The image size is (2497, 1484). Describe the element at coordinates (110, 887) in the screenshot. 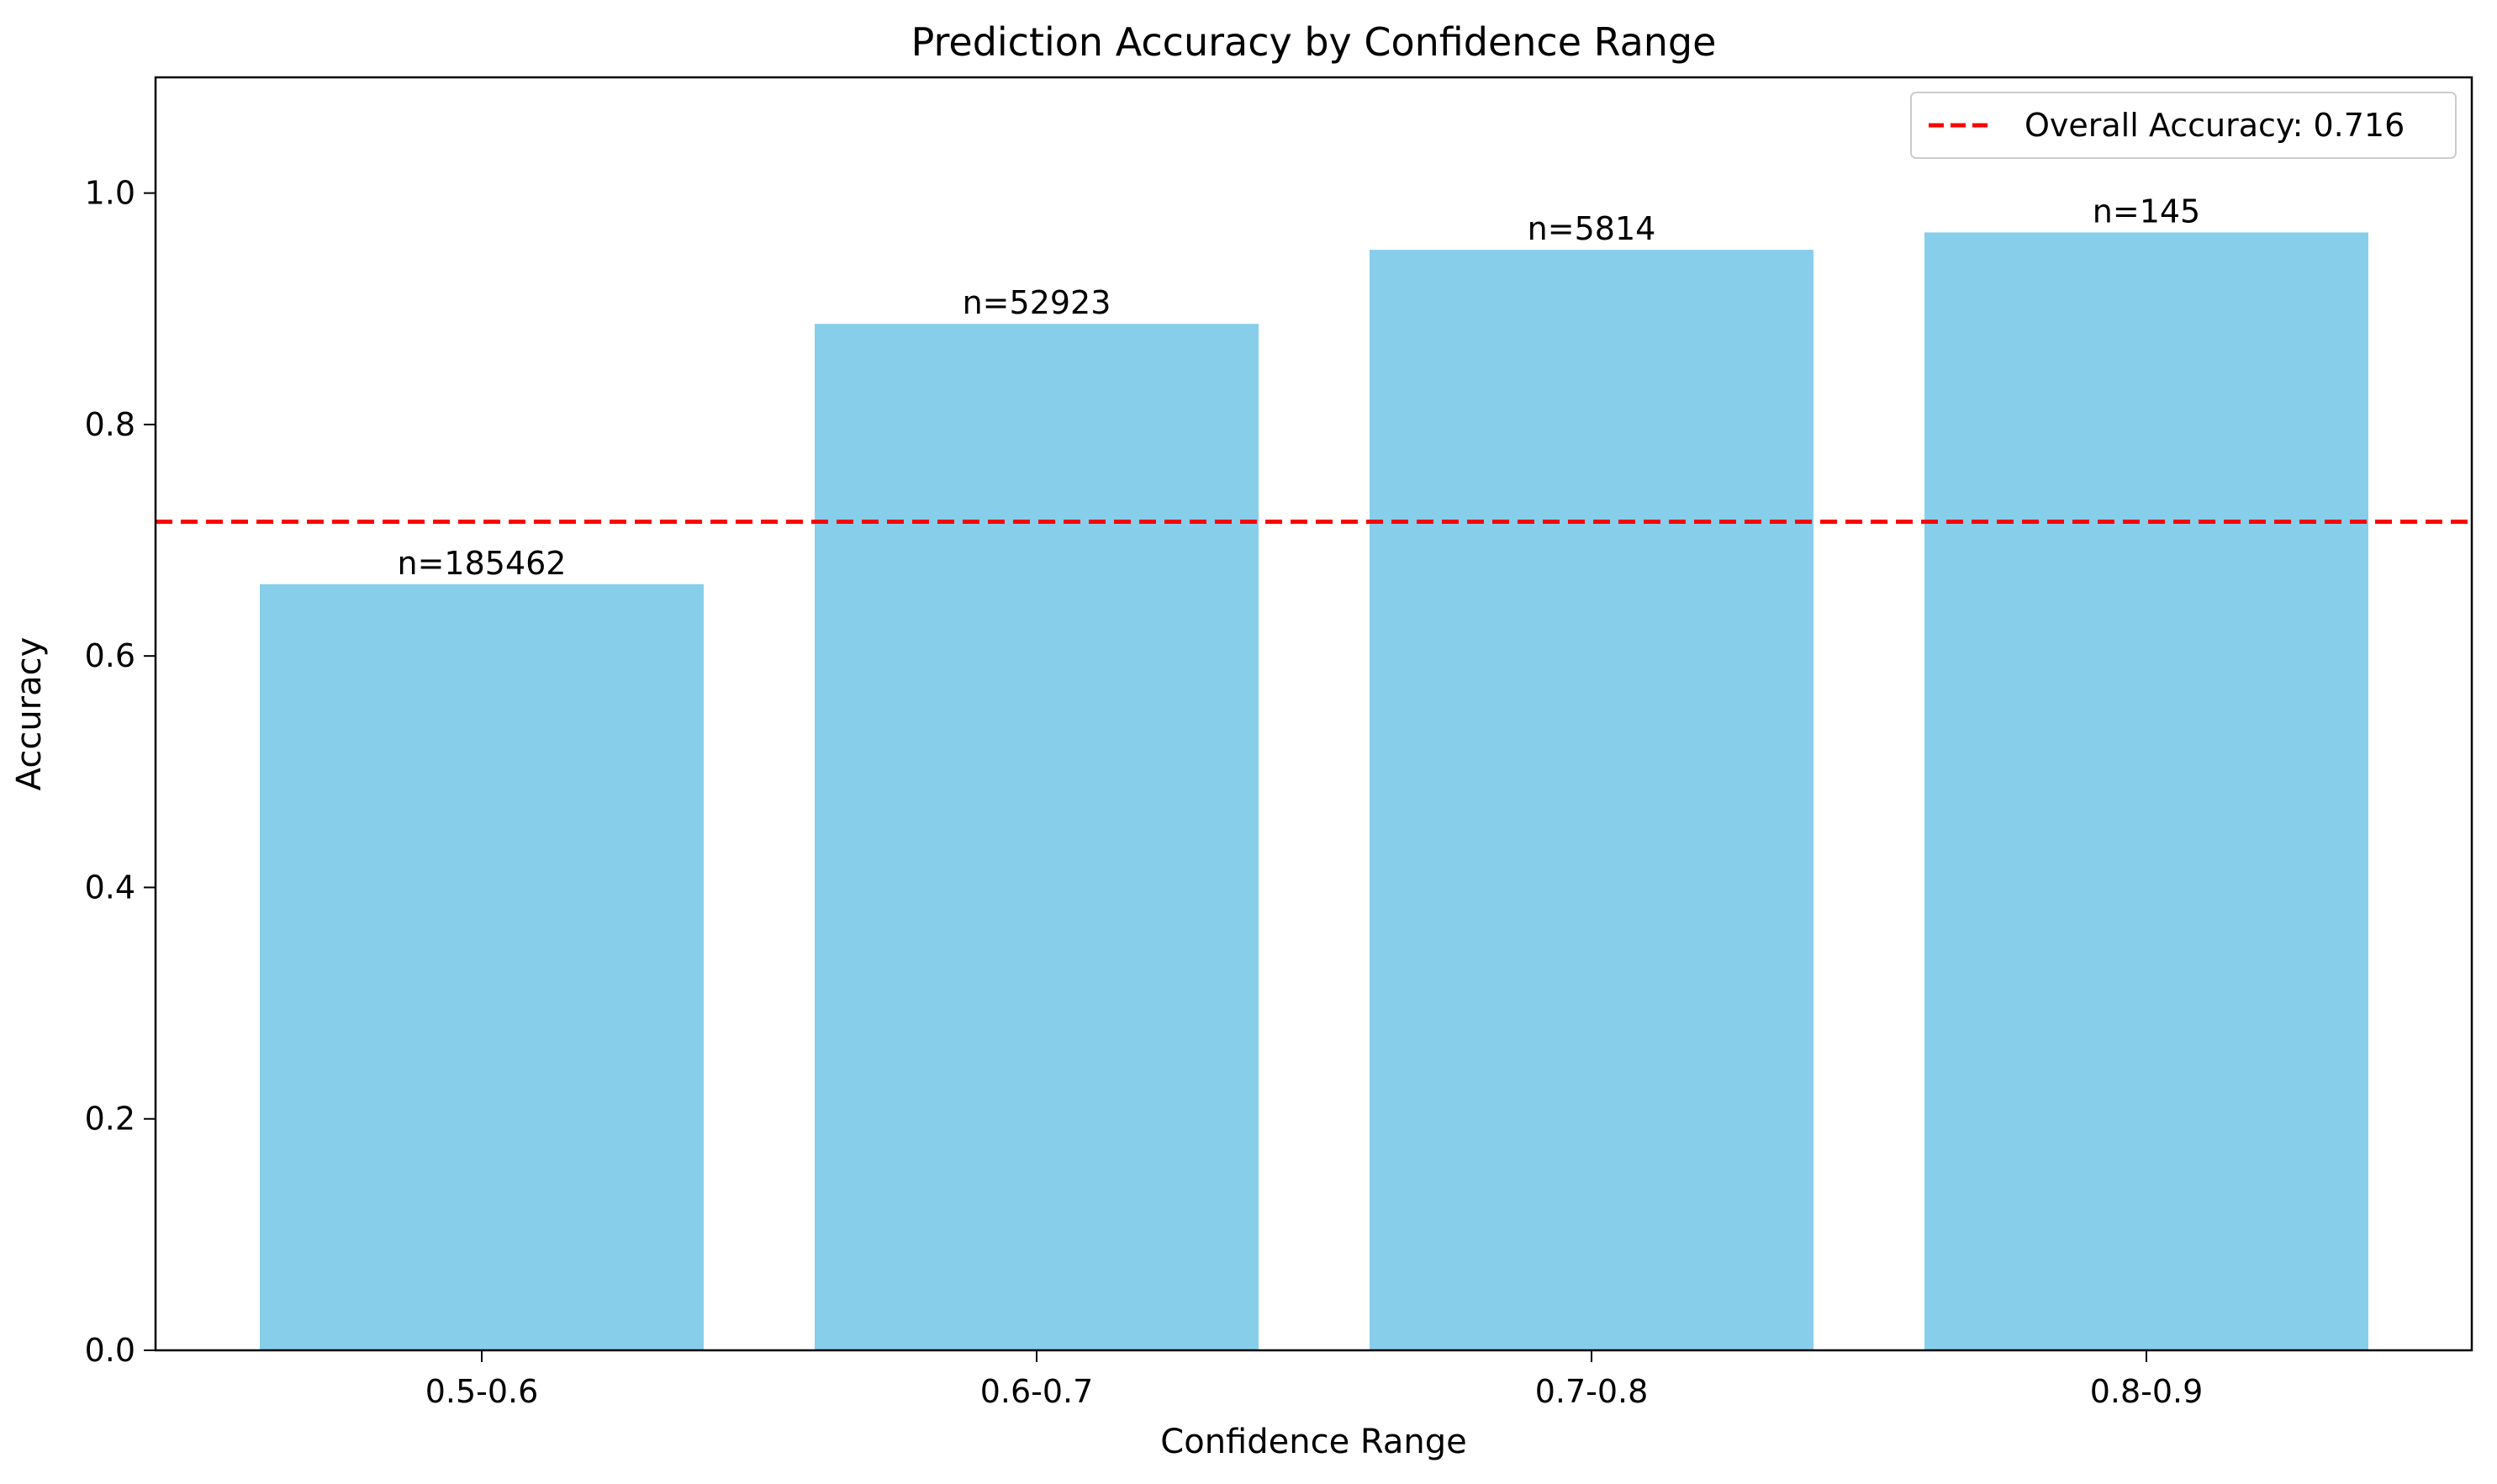

I see `y-tick-label: 0.4` at that location.